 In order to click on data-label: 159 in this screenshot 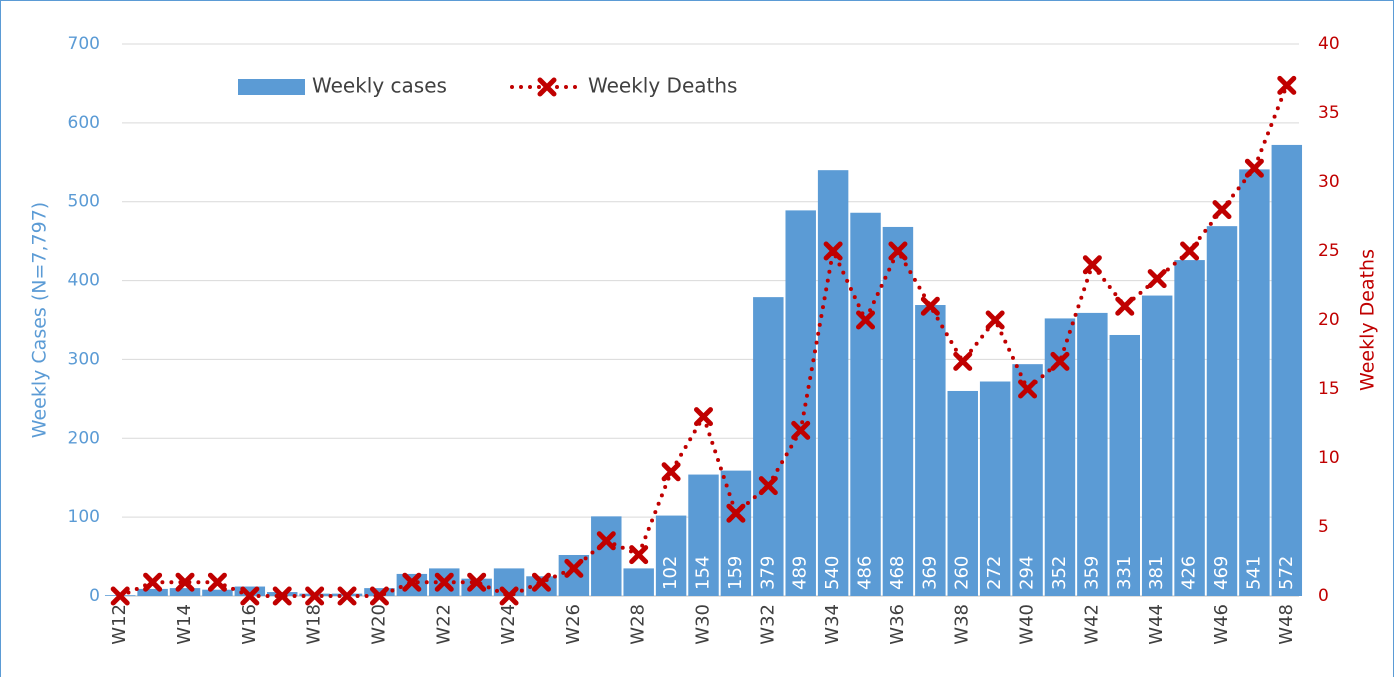, I will do `click(735, 573)`.